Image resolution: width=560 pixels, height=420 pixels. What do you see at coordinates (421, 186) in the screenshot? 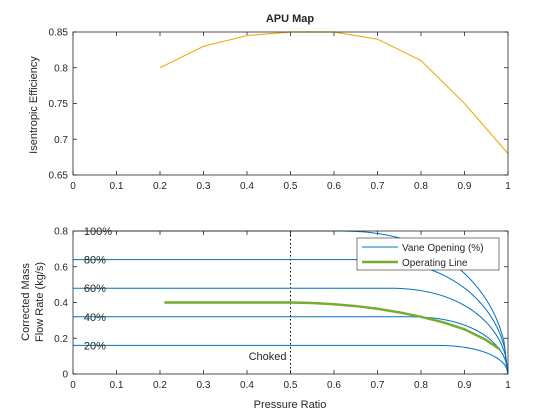
I see `efficiency-x-tick-label: 0.8` at bounding box center [421, 186].